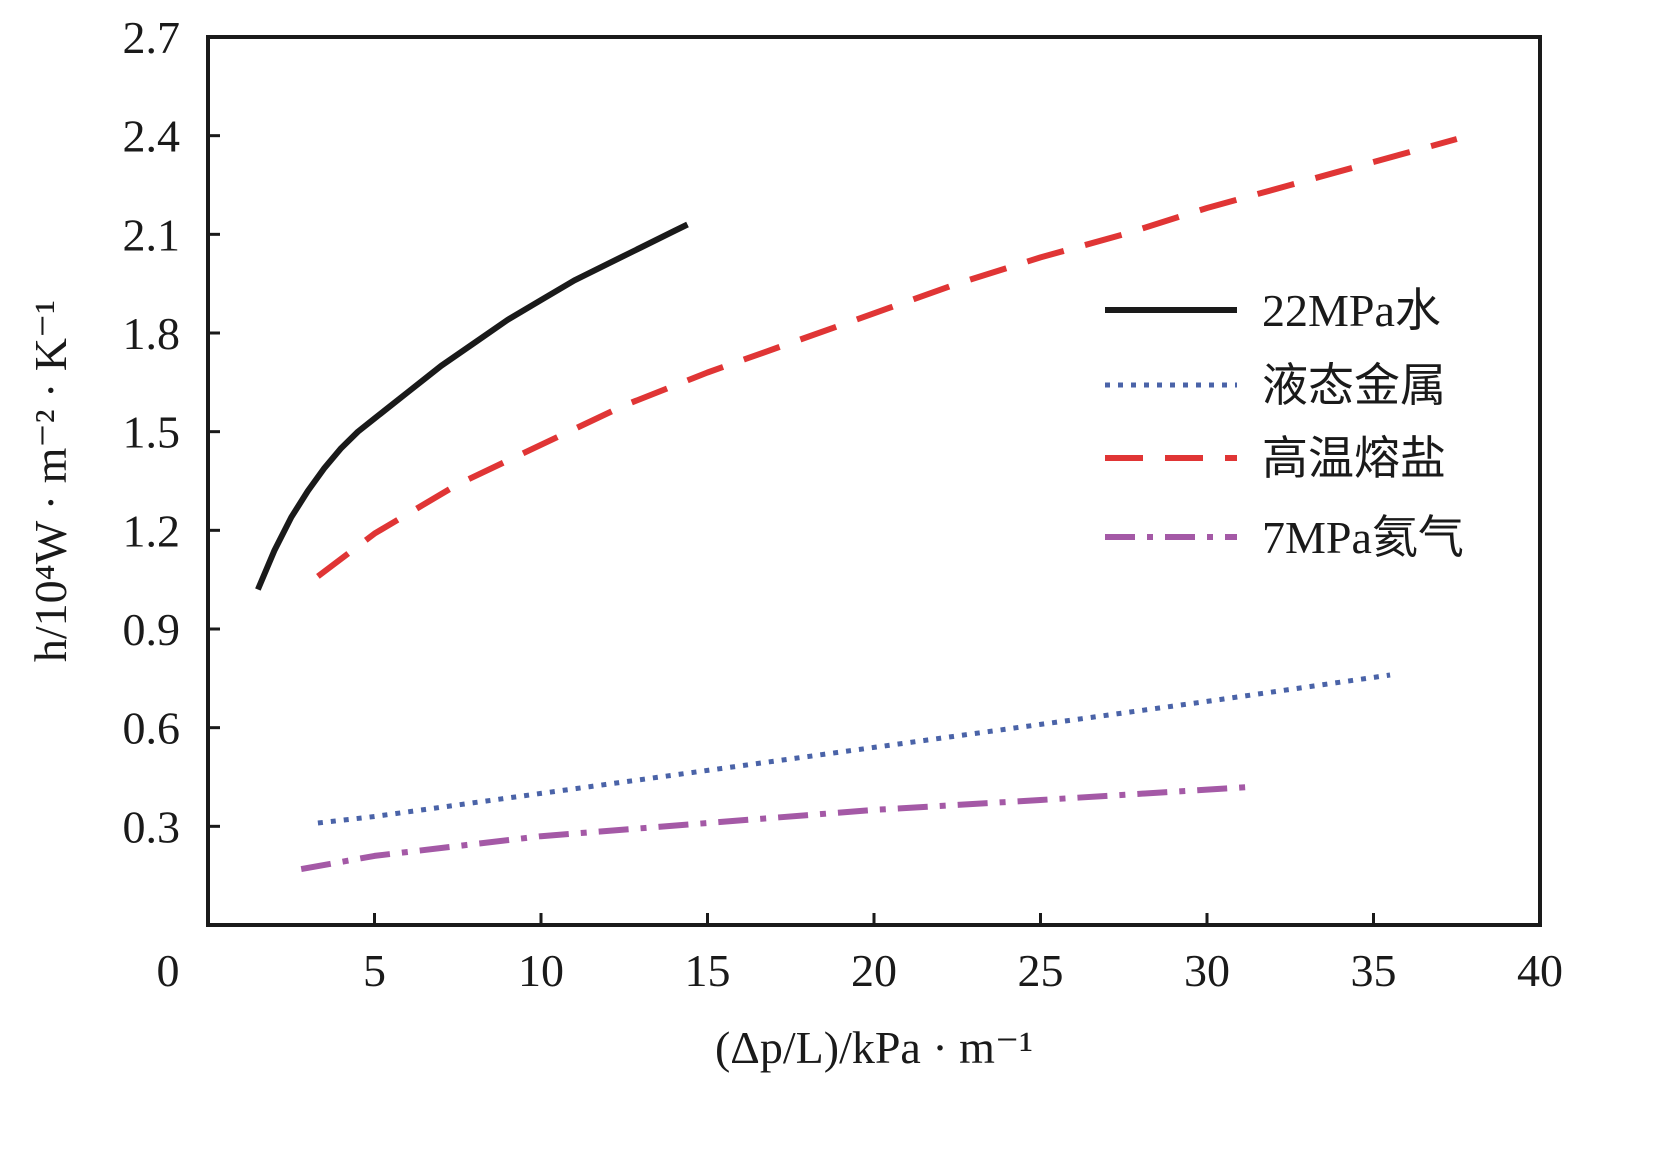 This screenshot has width=1668, height=1150. I want to click on y-tick-label: 2.1, so click(152, 234).